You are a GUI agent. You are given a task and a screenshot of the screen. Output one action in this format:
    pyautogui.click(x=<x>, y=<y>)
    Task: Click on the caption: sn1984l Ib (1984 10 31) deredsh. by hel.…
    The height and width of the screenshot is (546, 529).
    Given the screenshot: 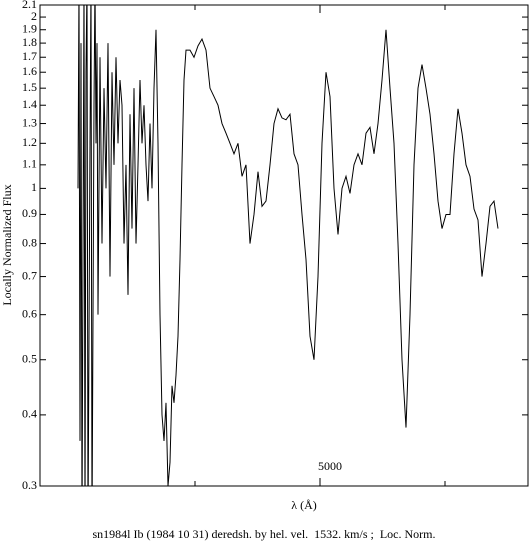 What is the action you would take?
    pyautogui.click(x=264, y=534)
    